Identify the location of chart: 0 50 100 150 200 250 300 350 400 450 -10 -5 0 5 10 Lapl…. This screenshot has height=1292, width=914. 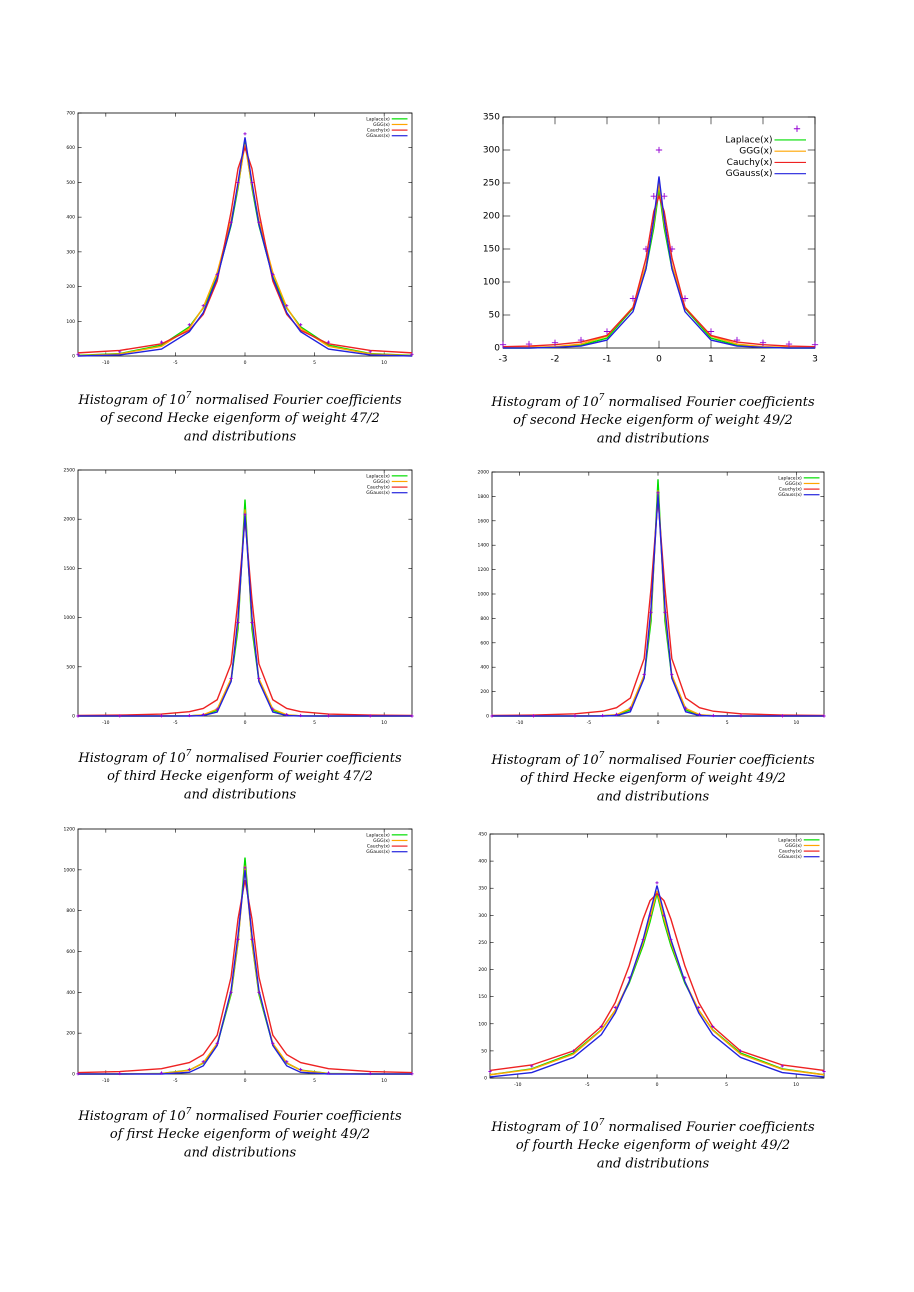
(652, 1002).